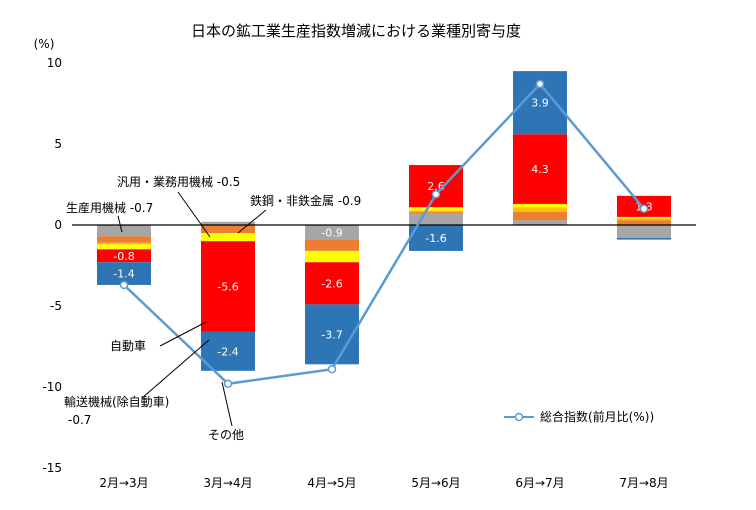 The image size is (756, 510). Describe the element at coordinates (540, 103) in the screenshot. I see `bar-data-label: 3.9` at that location.